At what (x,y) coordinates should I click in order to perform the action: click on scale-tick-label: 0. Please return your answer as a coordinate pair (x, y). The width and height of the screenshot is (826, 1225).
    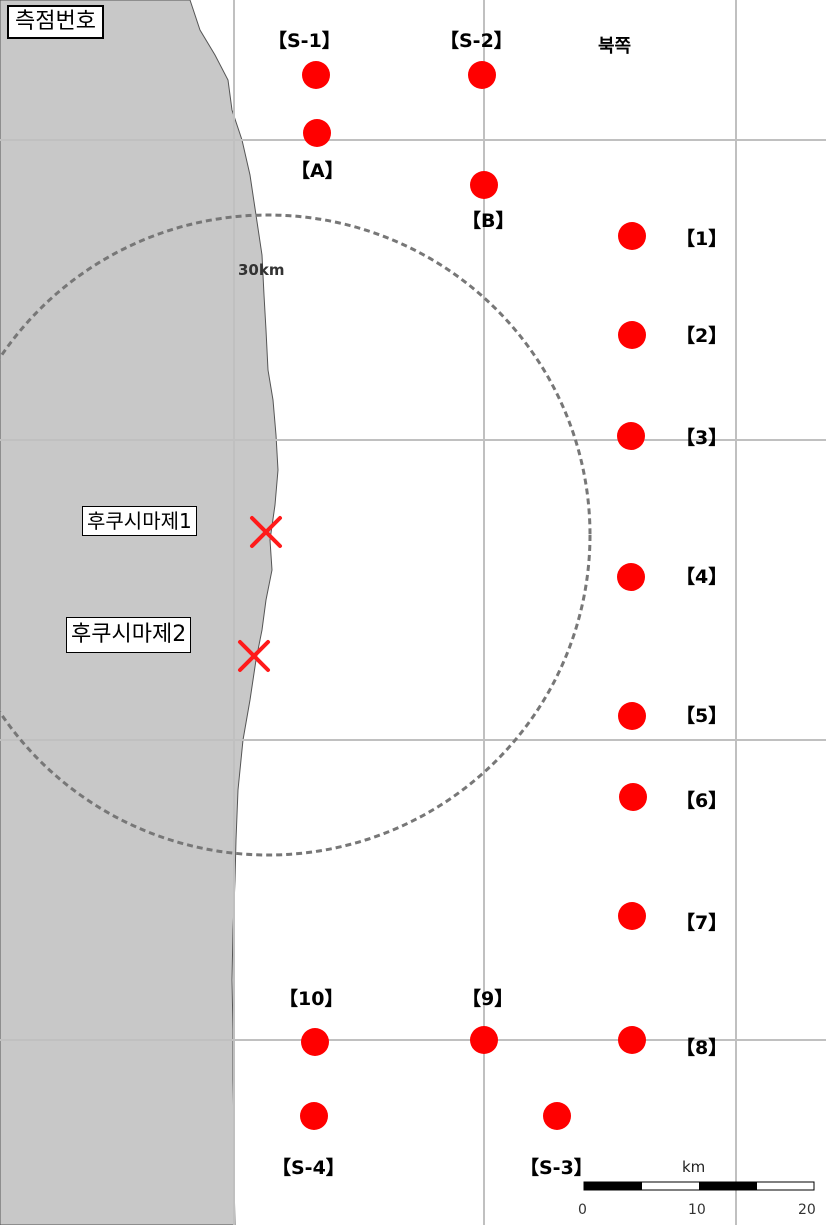
    Looking at the image, I should click on (582, 1210).